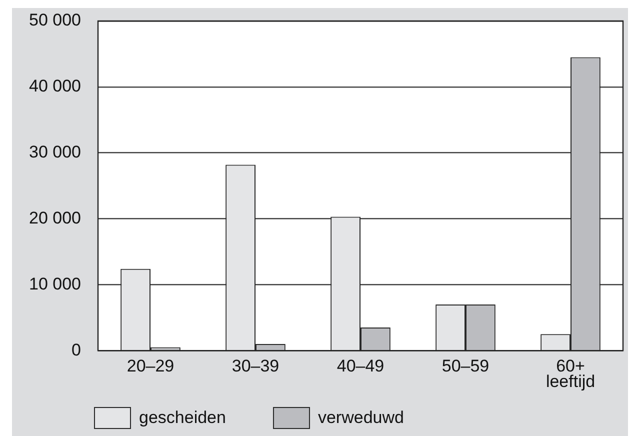 This screenshot has width=637, height=436. What do you see at coordinates (361, 418) in the screenshot?
I see `legend-label: verweduwd` at bounding box center [361, 418].